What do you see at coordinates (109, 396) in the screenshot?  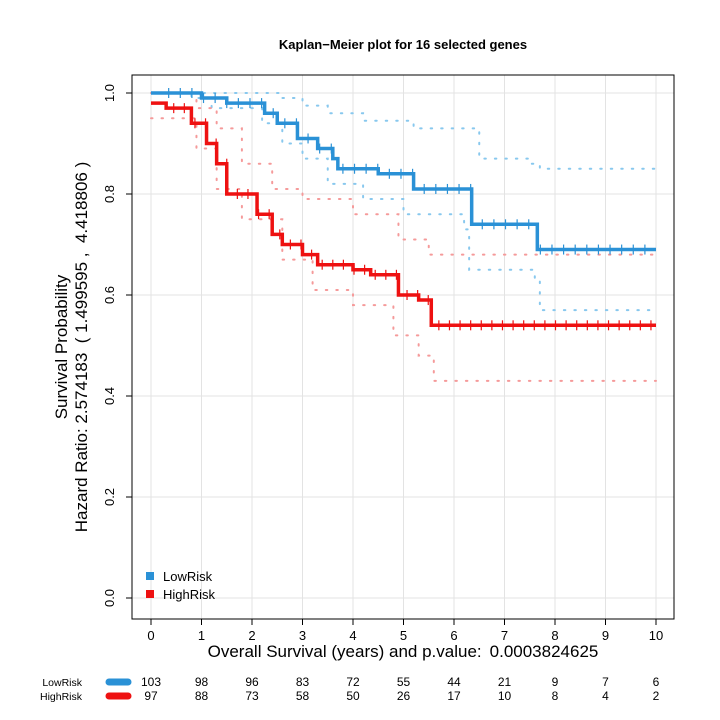 I see `y-tick-label: 0.4` at bounding box center [109, 396].